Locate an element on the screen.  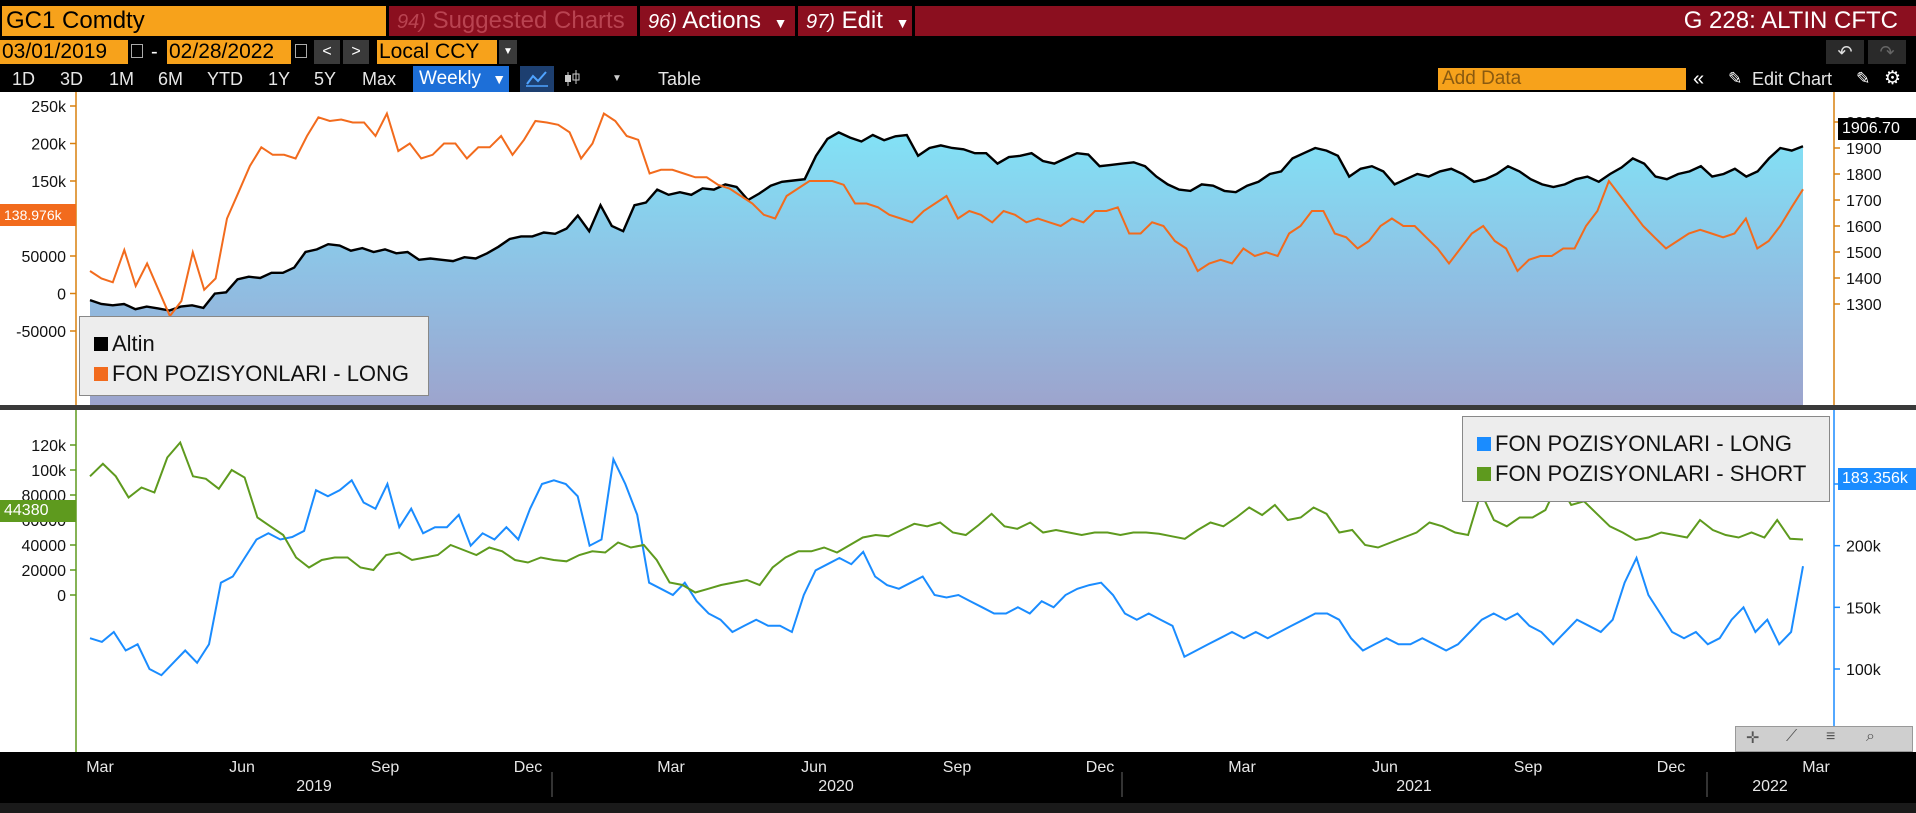
range-ytd: YTD is located at coordinates (225, 79).